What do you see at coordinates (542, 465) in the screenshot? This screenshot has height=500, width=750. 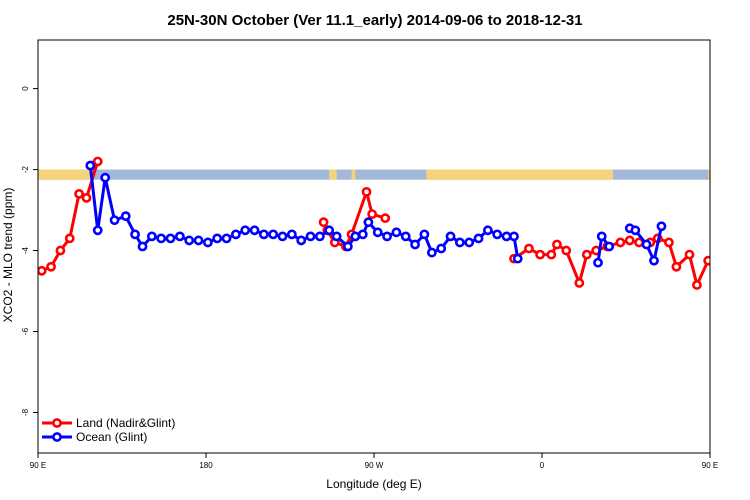 I see `x-tick-label: 0` at bounding box center [542, 465].